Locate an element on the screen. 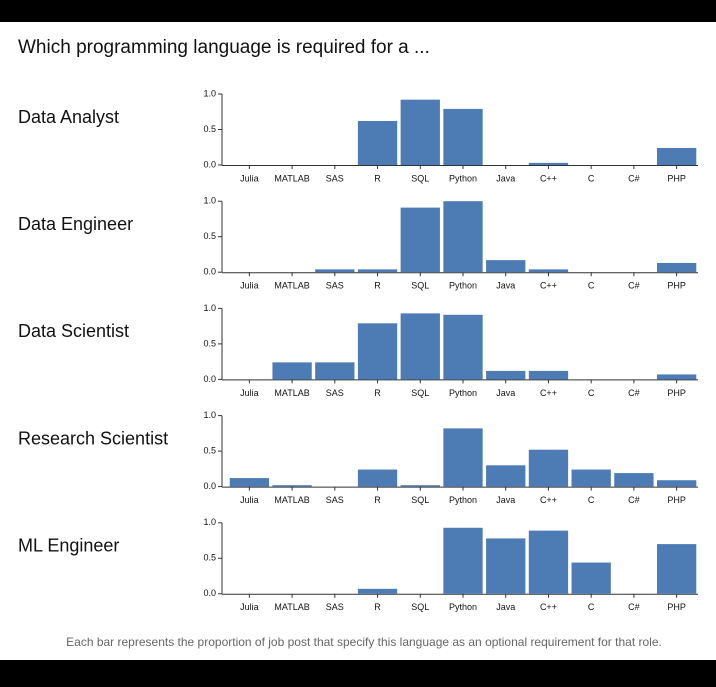 Image resolution: width=716 pixels, height=687 pixels. chart-title: Data Scientist is located at coordinates (73, 331).